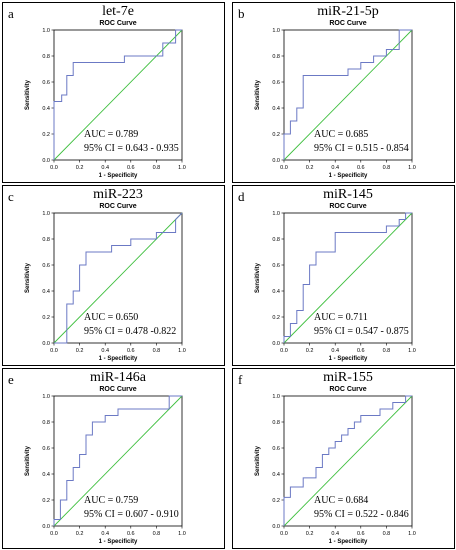  I want to click on ci-value: 95% CI = 0.643 - 0.935, so click(131, 148).